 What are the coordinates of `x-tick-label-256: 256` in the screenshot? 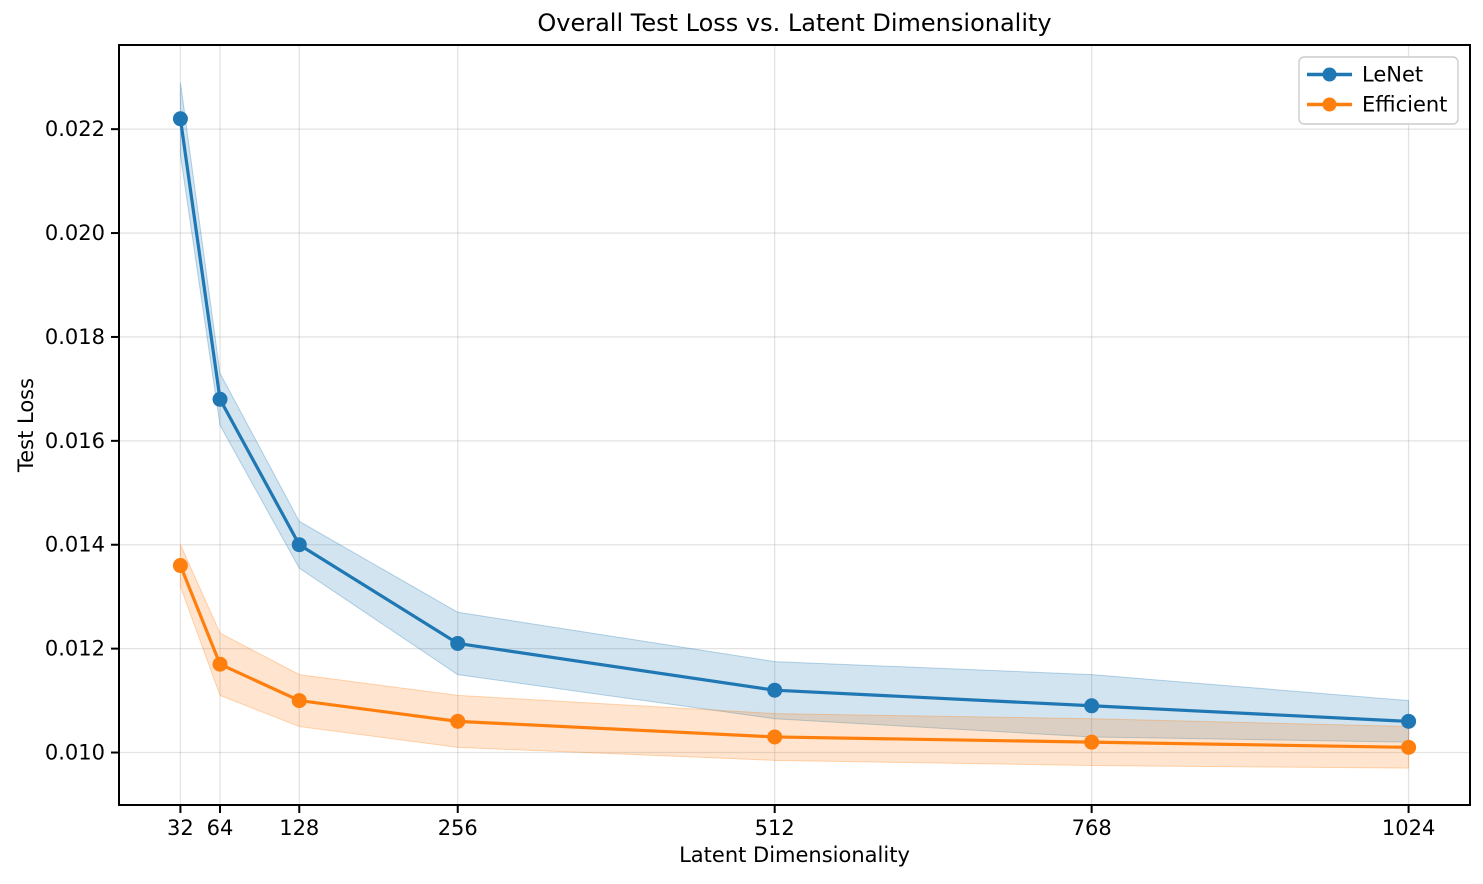 It's located at (458, 828).